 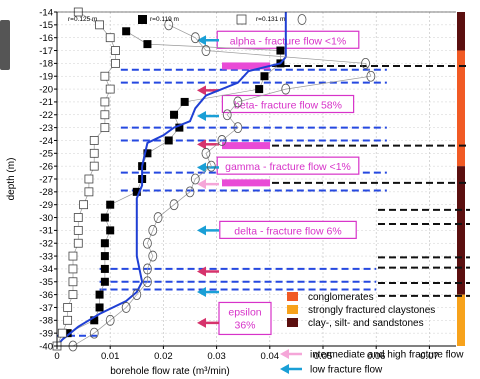 I want to click on y-tick-label: -24, so click(x=46, y=141).